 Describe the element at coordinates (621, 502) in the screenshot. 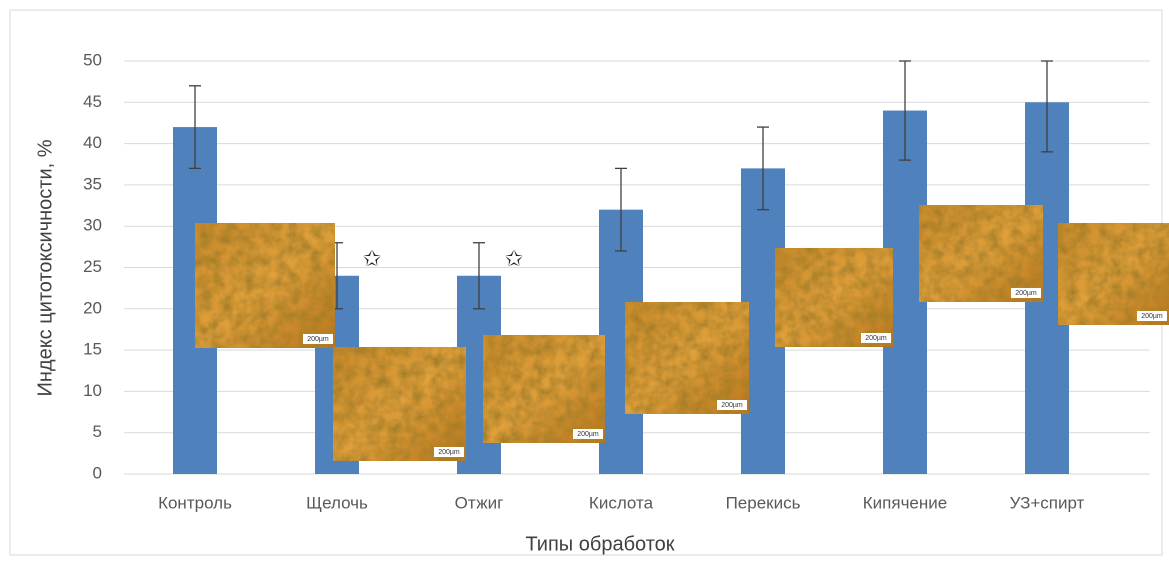

I see `x-tick-label: Кислота` at that location.